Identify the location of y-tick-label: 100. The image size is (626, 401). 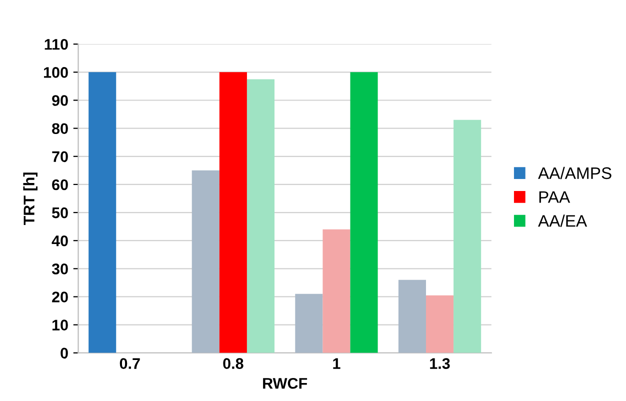
(56, 72).